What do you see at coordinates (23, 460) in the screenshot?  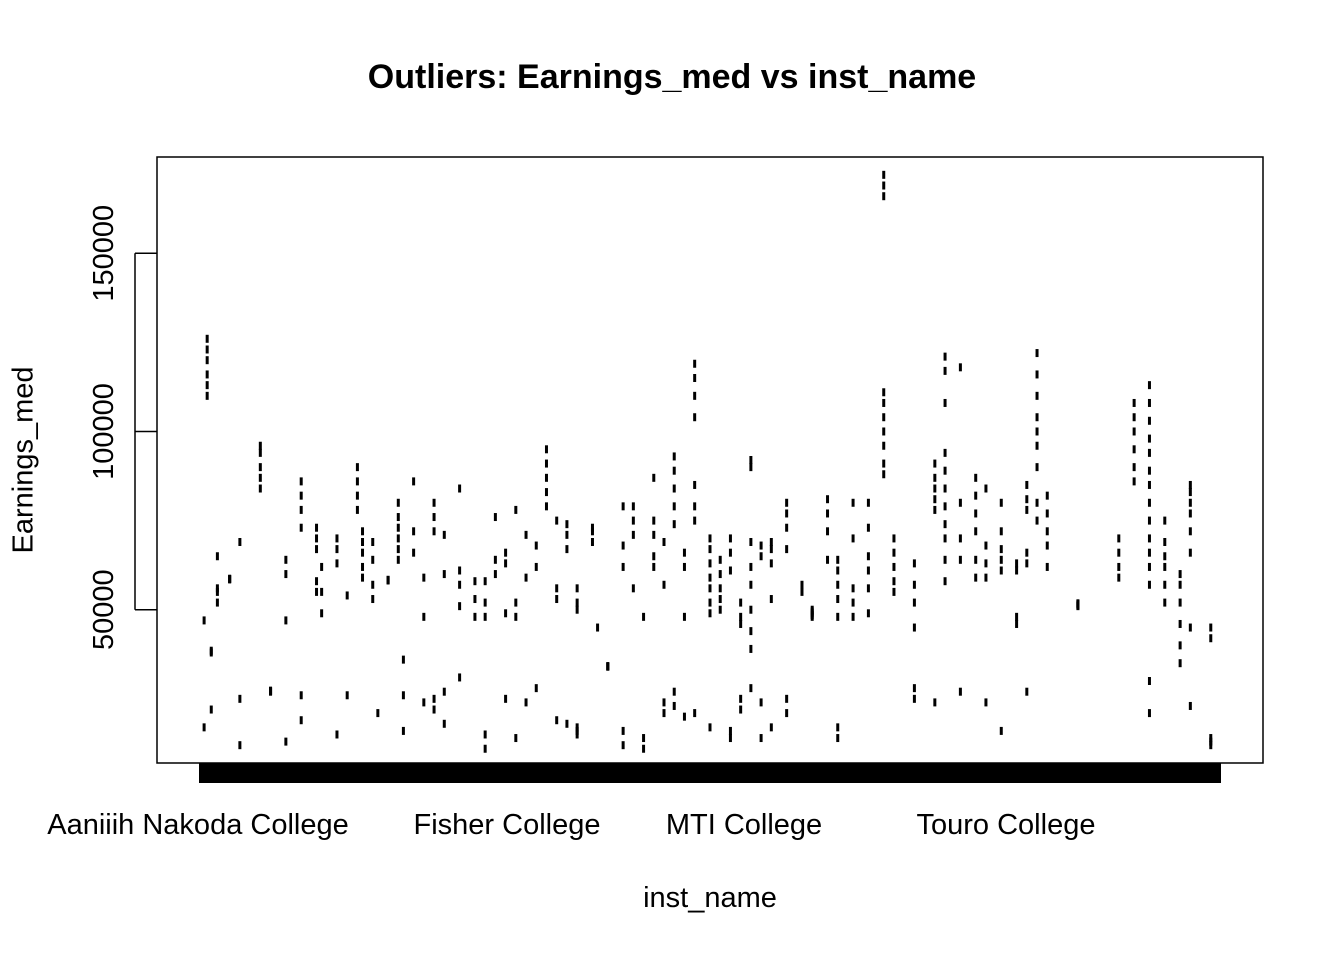 I see `y-axis-label: Earnings_med` at bounding box center [23, 460].